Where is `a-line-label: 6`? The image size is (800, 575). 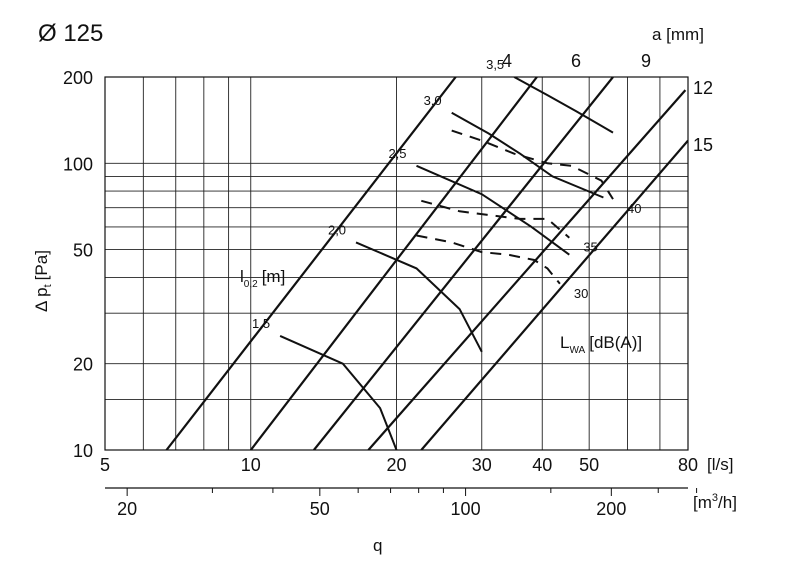
a-line-label: 6 is located at coordinates (576, 61).